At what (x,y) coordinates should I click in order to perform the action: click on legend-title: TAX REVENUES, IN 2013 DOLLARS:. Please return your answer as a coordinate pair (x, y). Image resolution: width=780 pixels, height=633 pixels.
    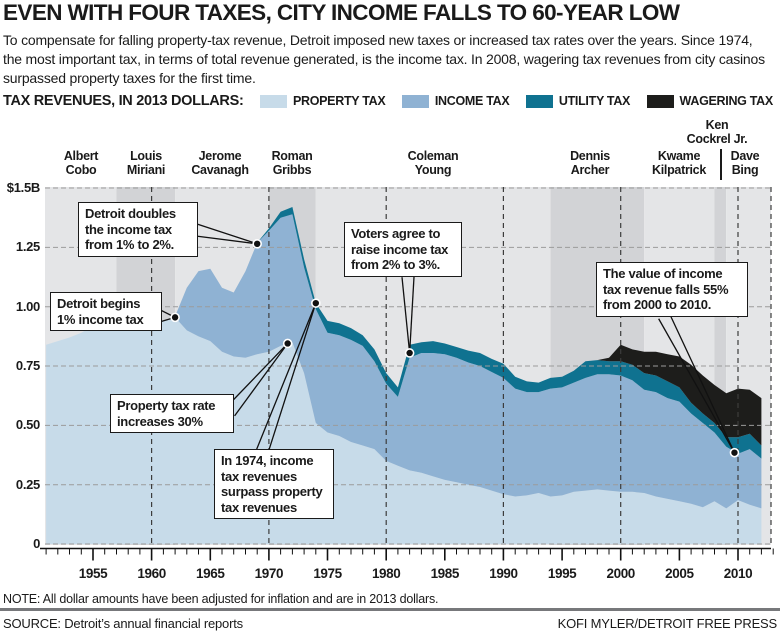
    Looking at the image, I should click on (123, 101).